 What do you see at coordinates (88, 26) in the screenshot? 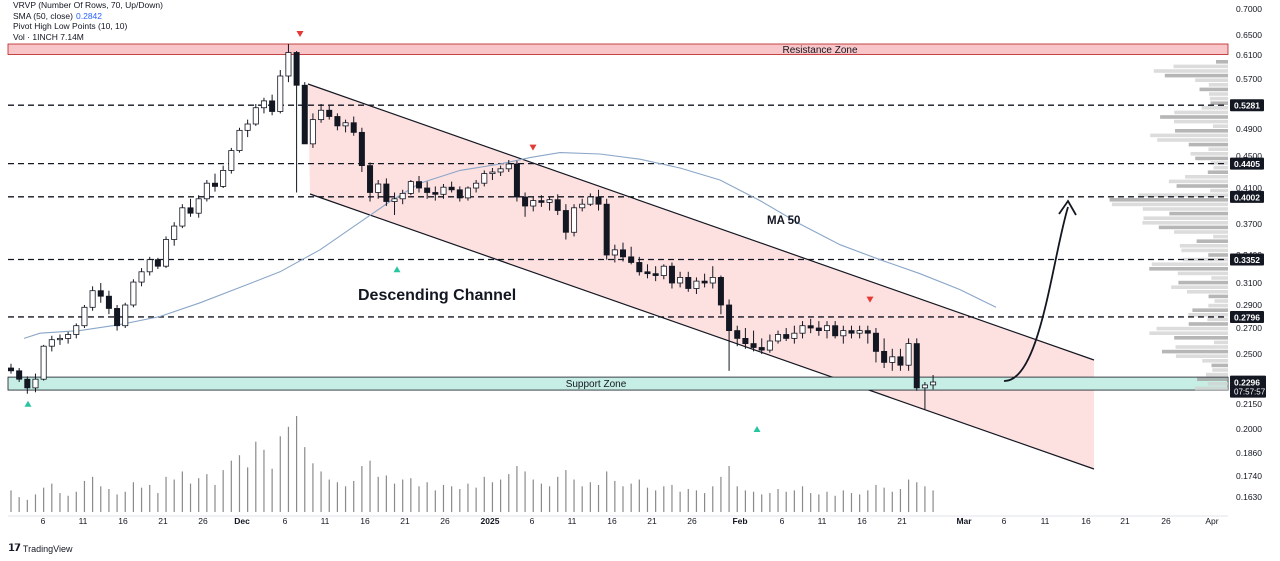
I see `legend-pivot: Pivot High Low Points (10, 10)` at bounding box center [88, 26].